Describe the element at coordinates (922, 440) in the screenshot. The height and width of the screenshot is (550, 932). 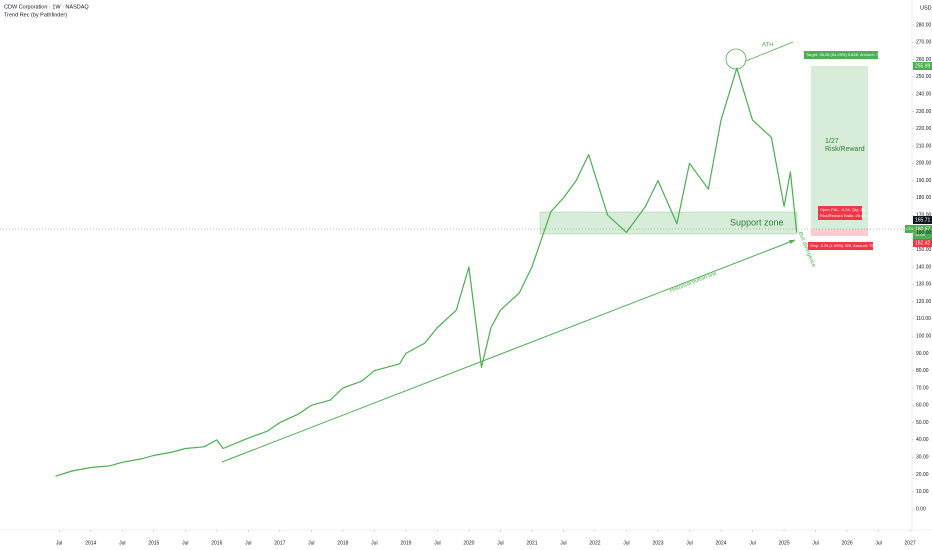
I see `y-tick-label: 40.00` at that location.